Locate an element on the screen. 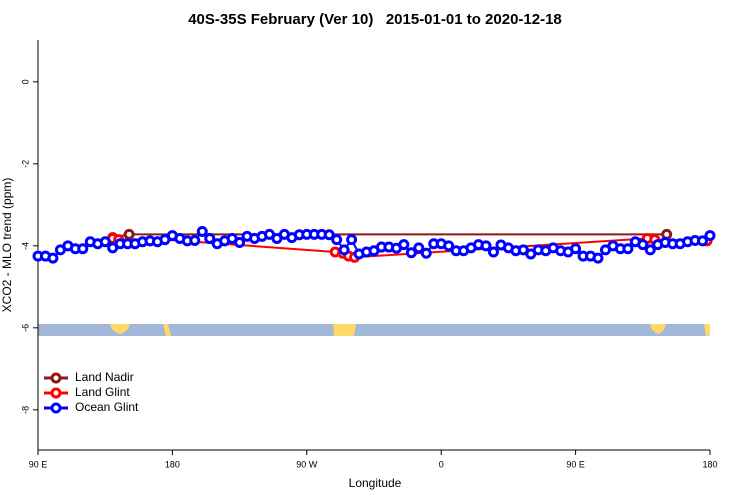 The width and height of the screenshot is (750, 500). land-mask is located at coordinates (374, 330).